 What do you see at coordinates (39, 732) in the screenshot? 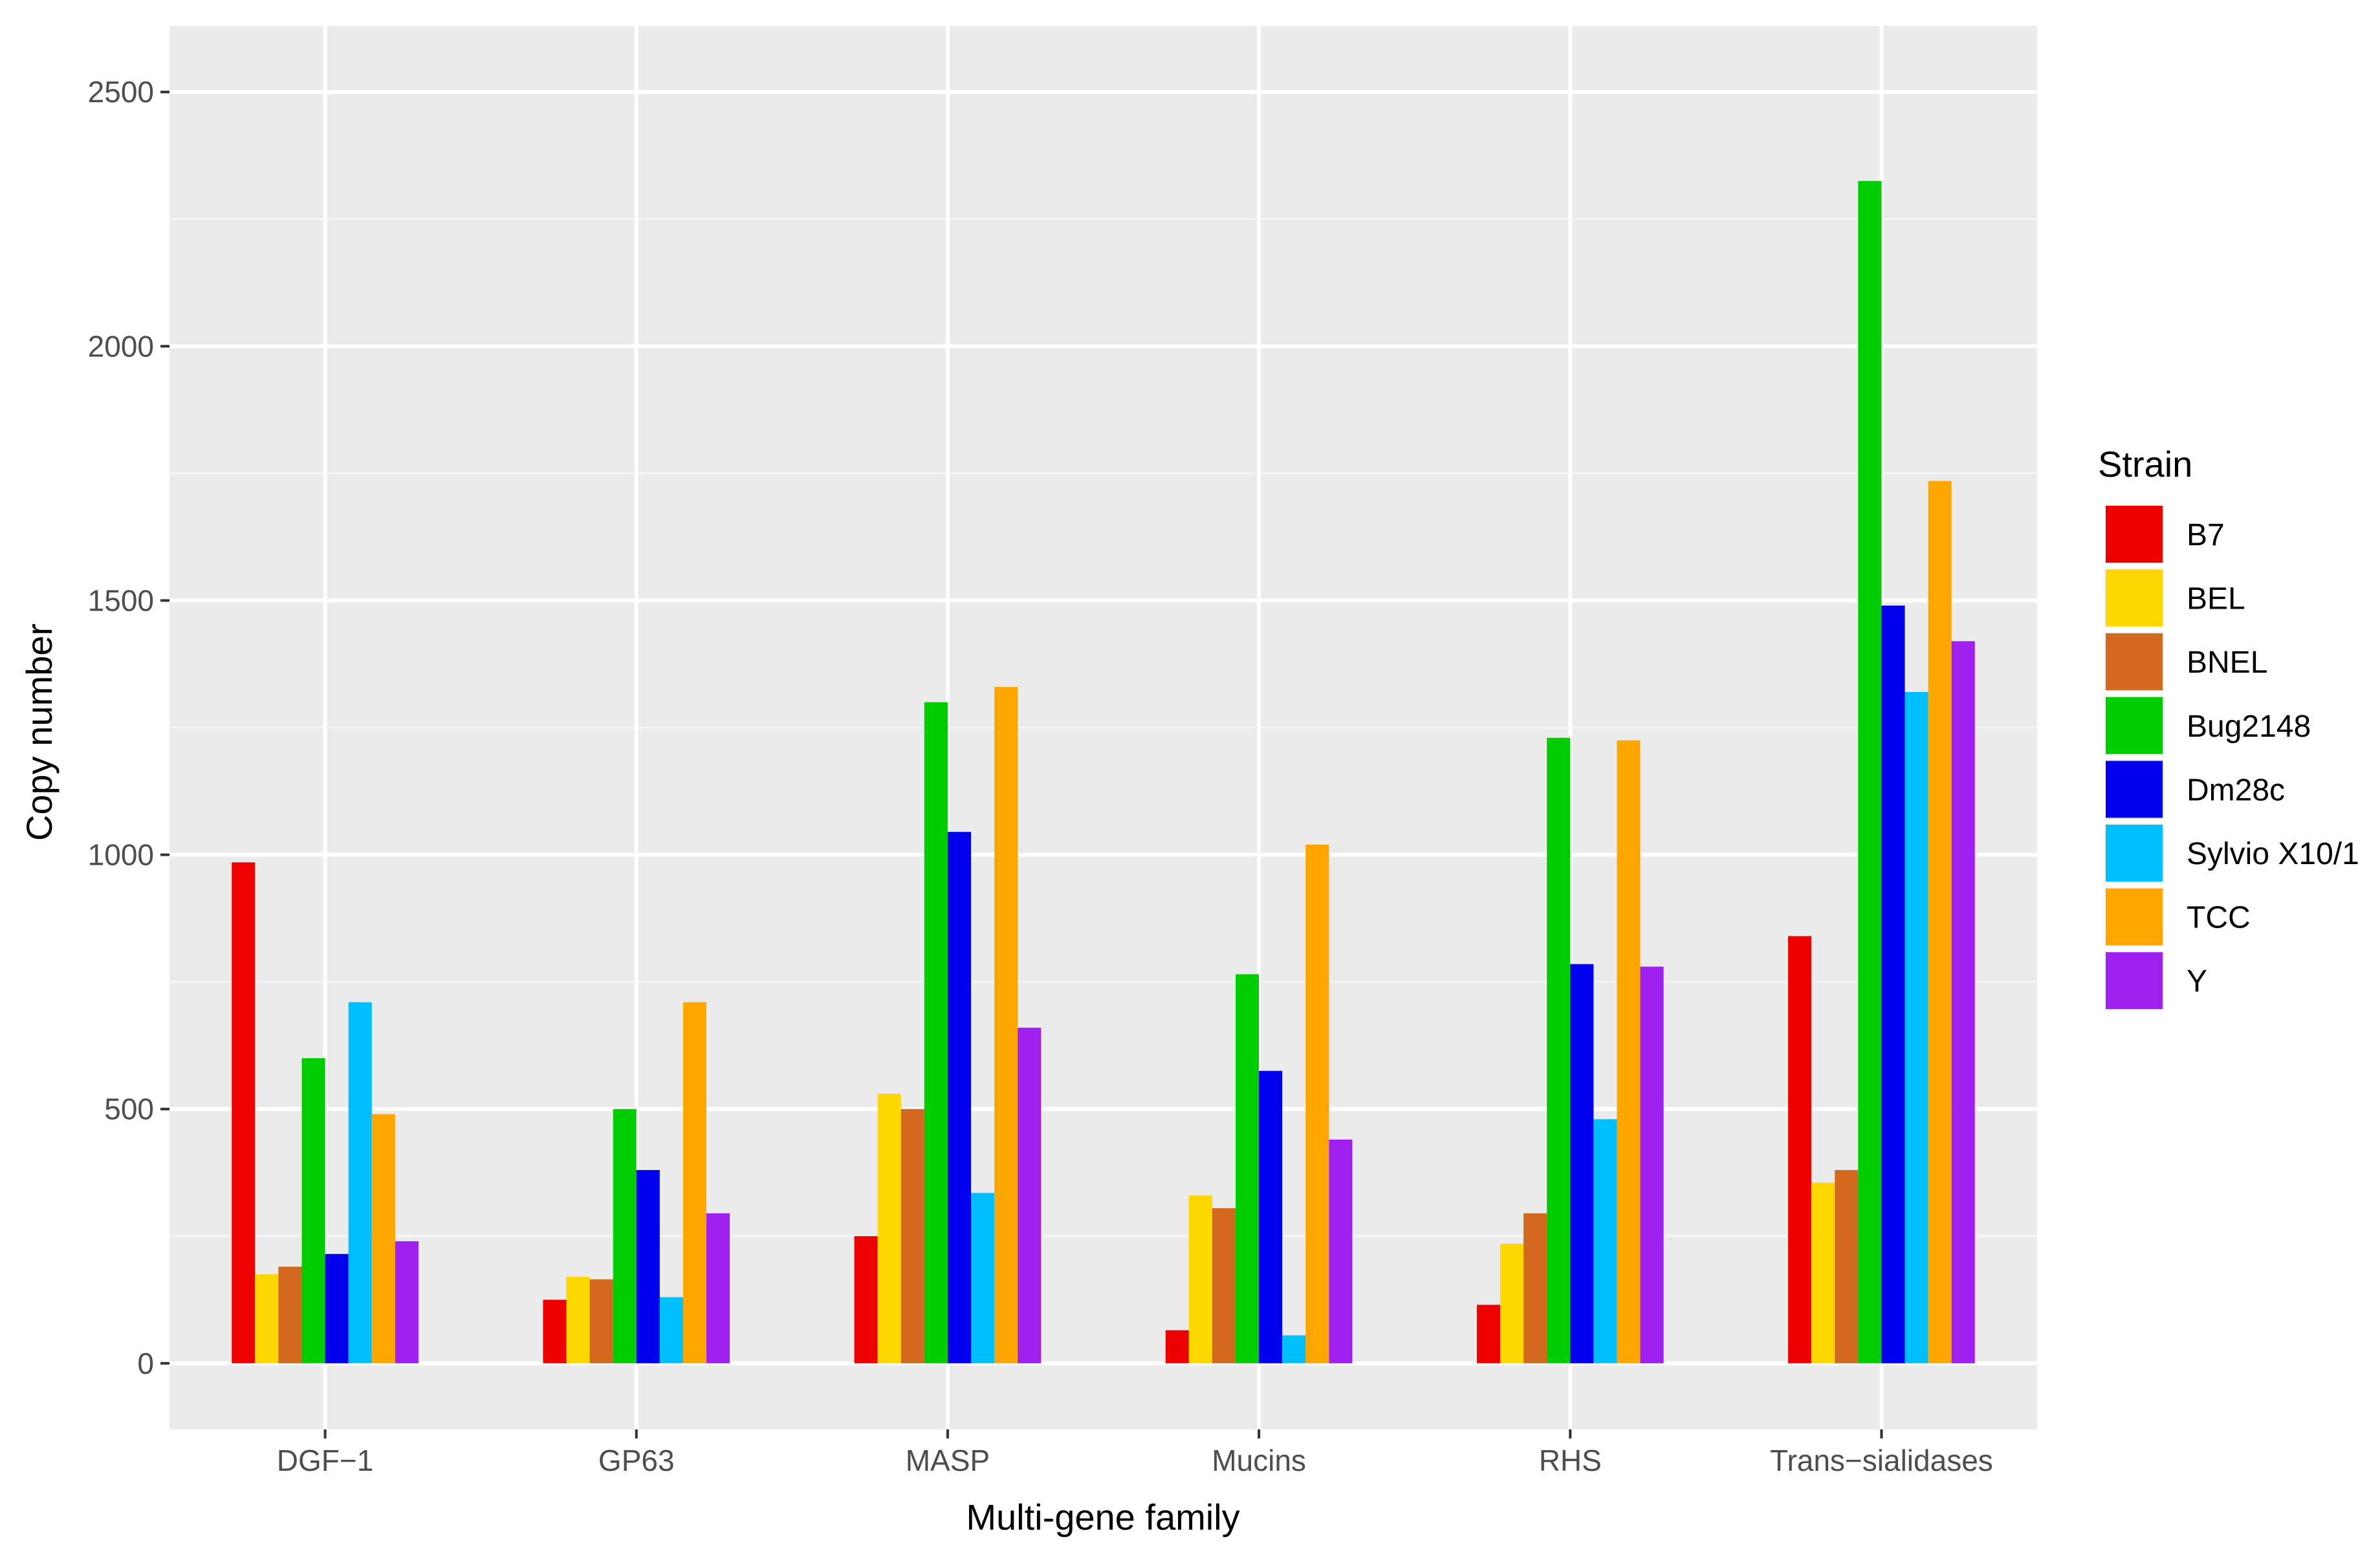
I see `y-axis-title: Copy number` at bounding box center [39, 732].